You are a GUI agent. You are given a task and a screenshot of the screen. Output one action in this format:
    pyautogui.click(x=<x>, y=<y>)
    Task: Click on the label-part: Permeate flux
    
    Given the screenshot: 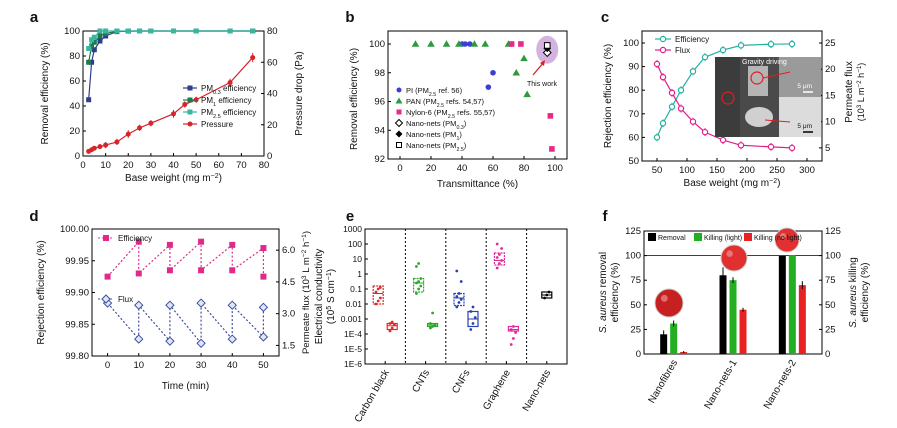 What is the action you would take?
    pyautogui.click(x=849, y=92)
    